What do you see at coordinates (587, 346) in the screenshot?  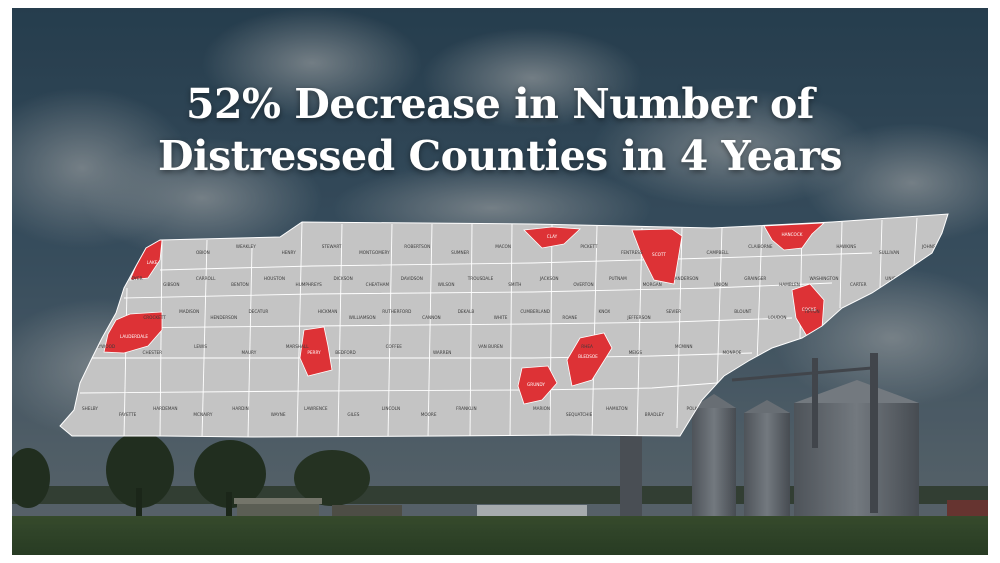 I see `county-label: RHEA` at bounding box center [587, 346].